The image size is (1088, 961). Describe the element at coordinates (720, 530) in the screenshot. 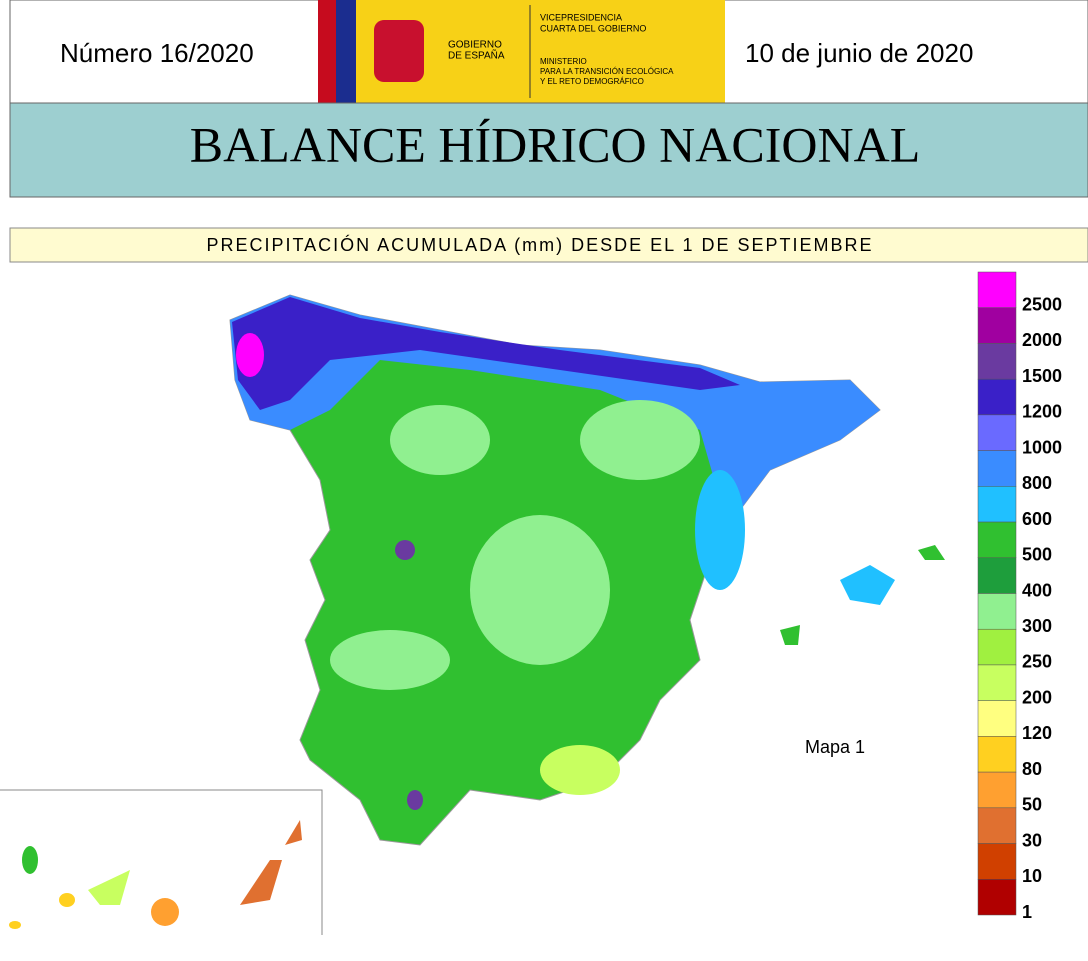

I see `east-band` at that location.